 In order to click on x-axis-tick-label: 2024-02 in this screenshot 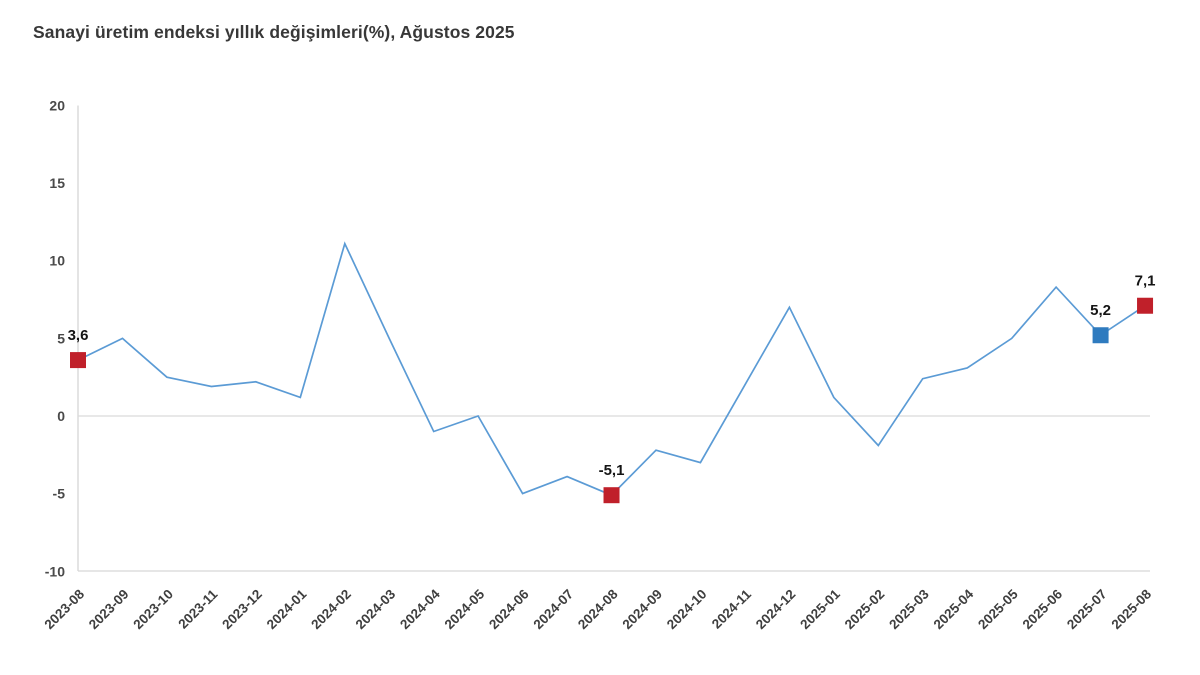, I will do `click(331, 610)`.